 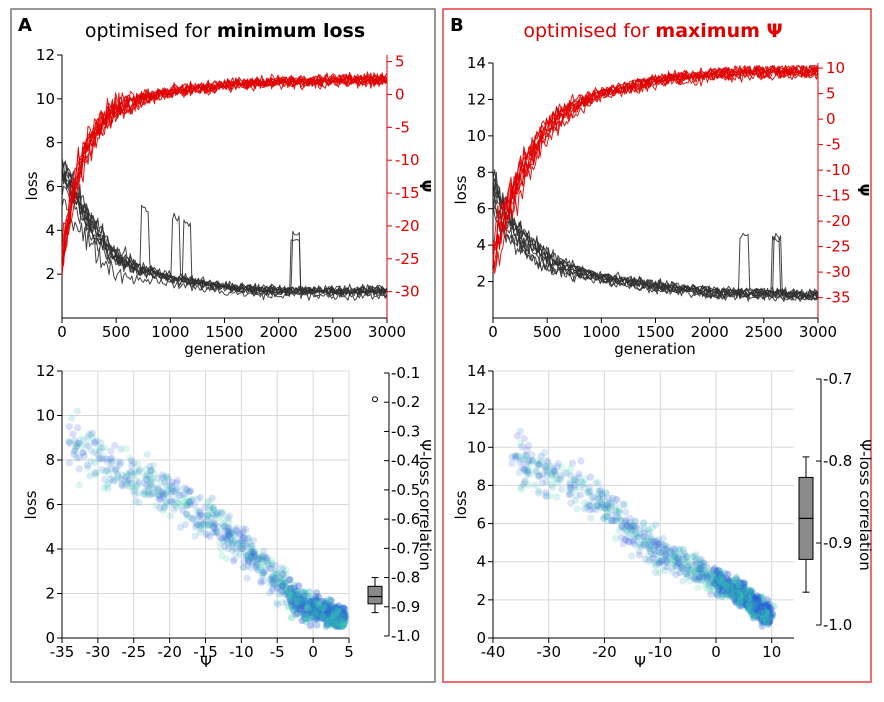 I want to click on panel-a-xtick-label: 1500, so click(x=224, y=332).